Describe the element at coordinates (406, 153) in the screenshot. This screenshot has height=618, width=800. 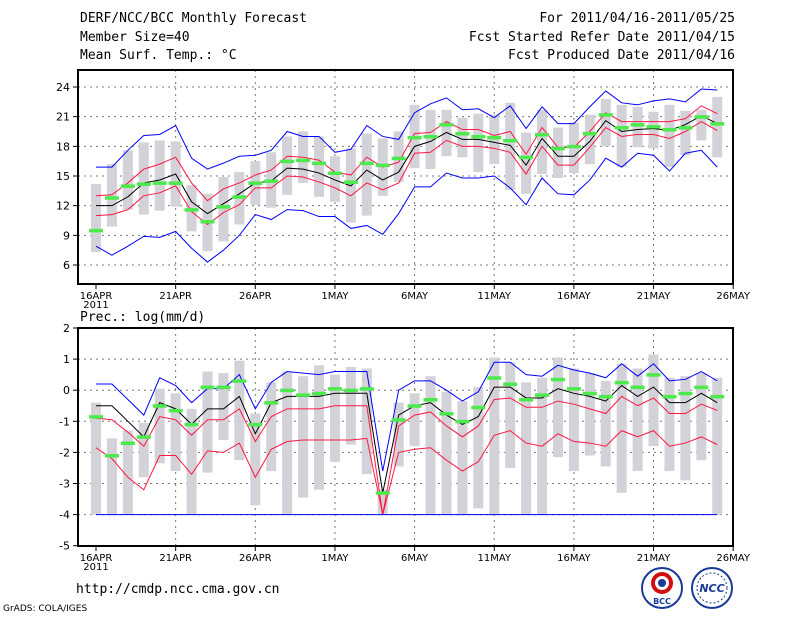
I see `series-upper-red-line` at that location.